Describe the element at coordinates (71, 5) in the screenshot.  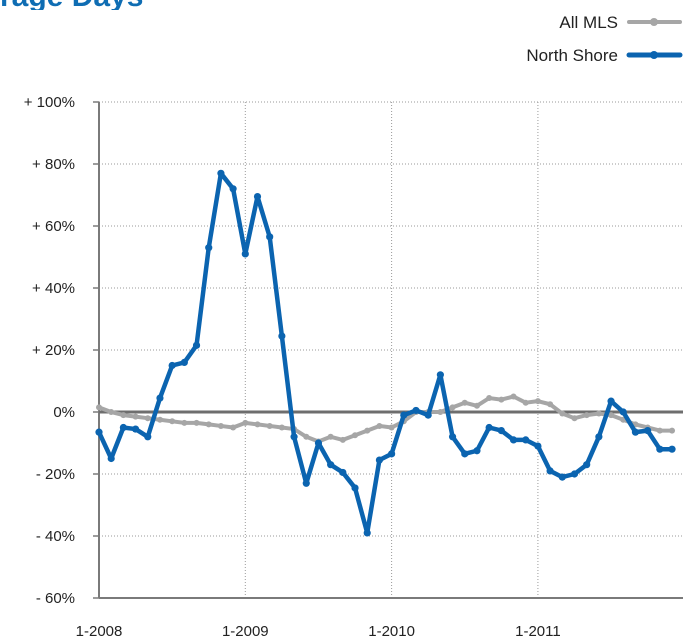
I see `chart-title-text: rage Days` at that location.